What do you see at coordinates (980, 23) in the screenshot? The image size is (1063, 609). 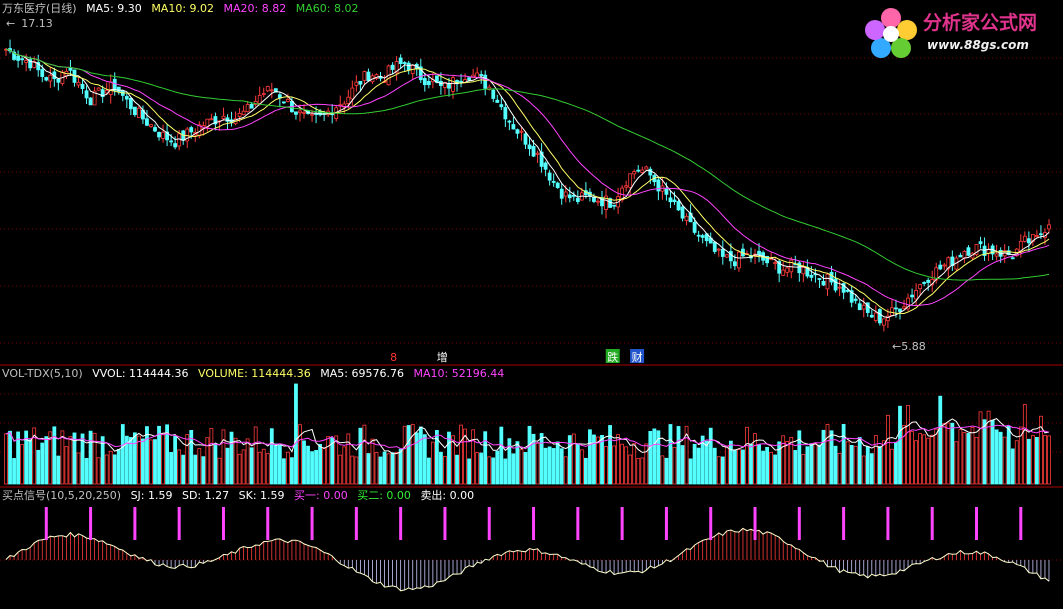 I see `logo-title: 分析家公式网` at bounding box center [980, 23].